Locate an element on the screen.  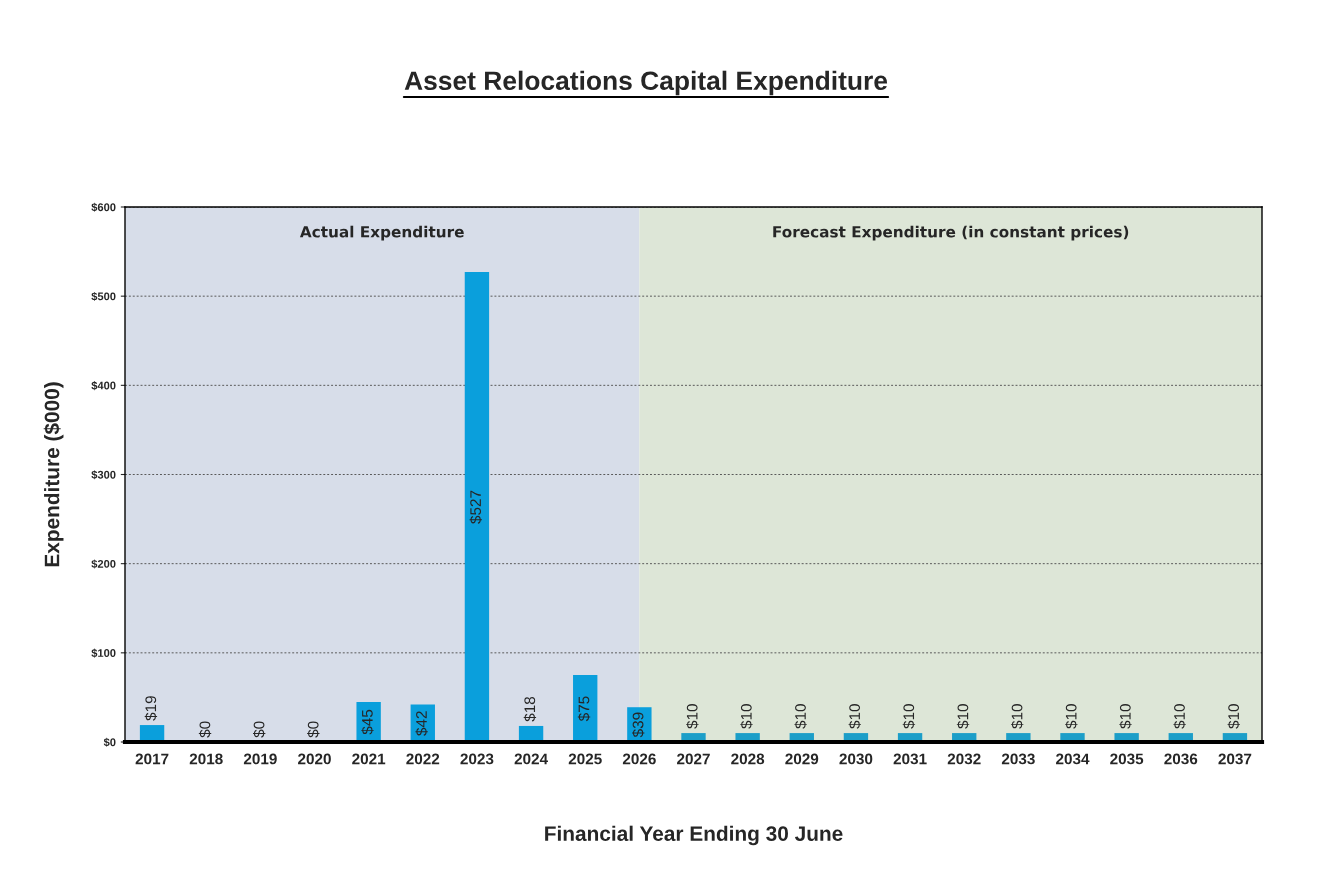
x-tick-label: 2037 is located at coordinates (1235, 759).